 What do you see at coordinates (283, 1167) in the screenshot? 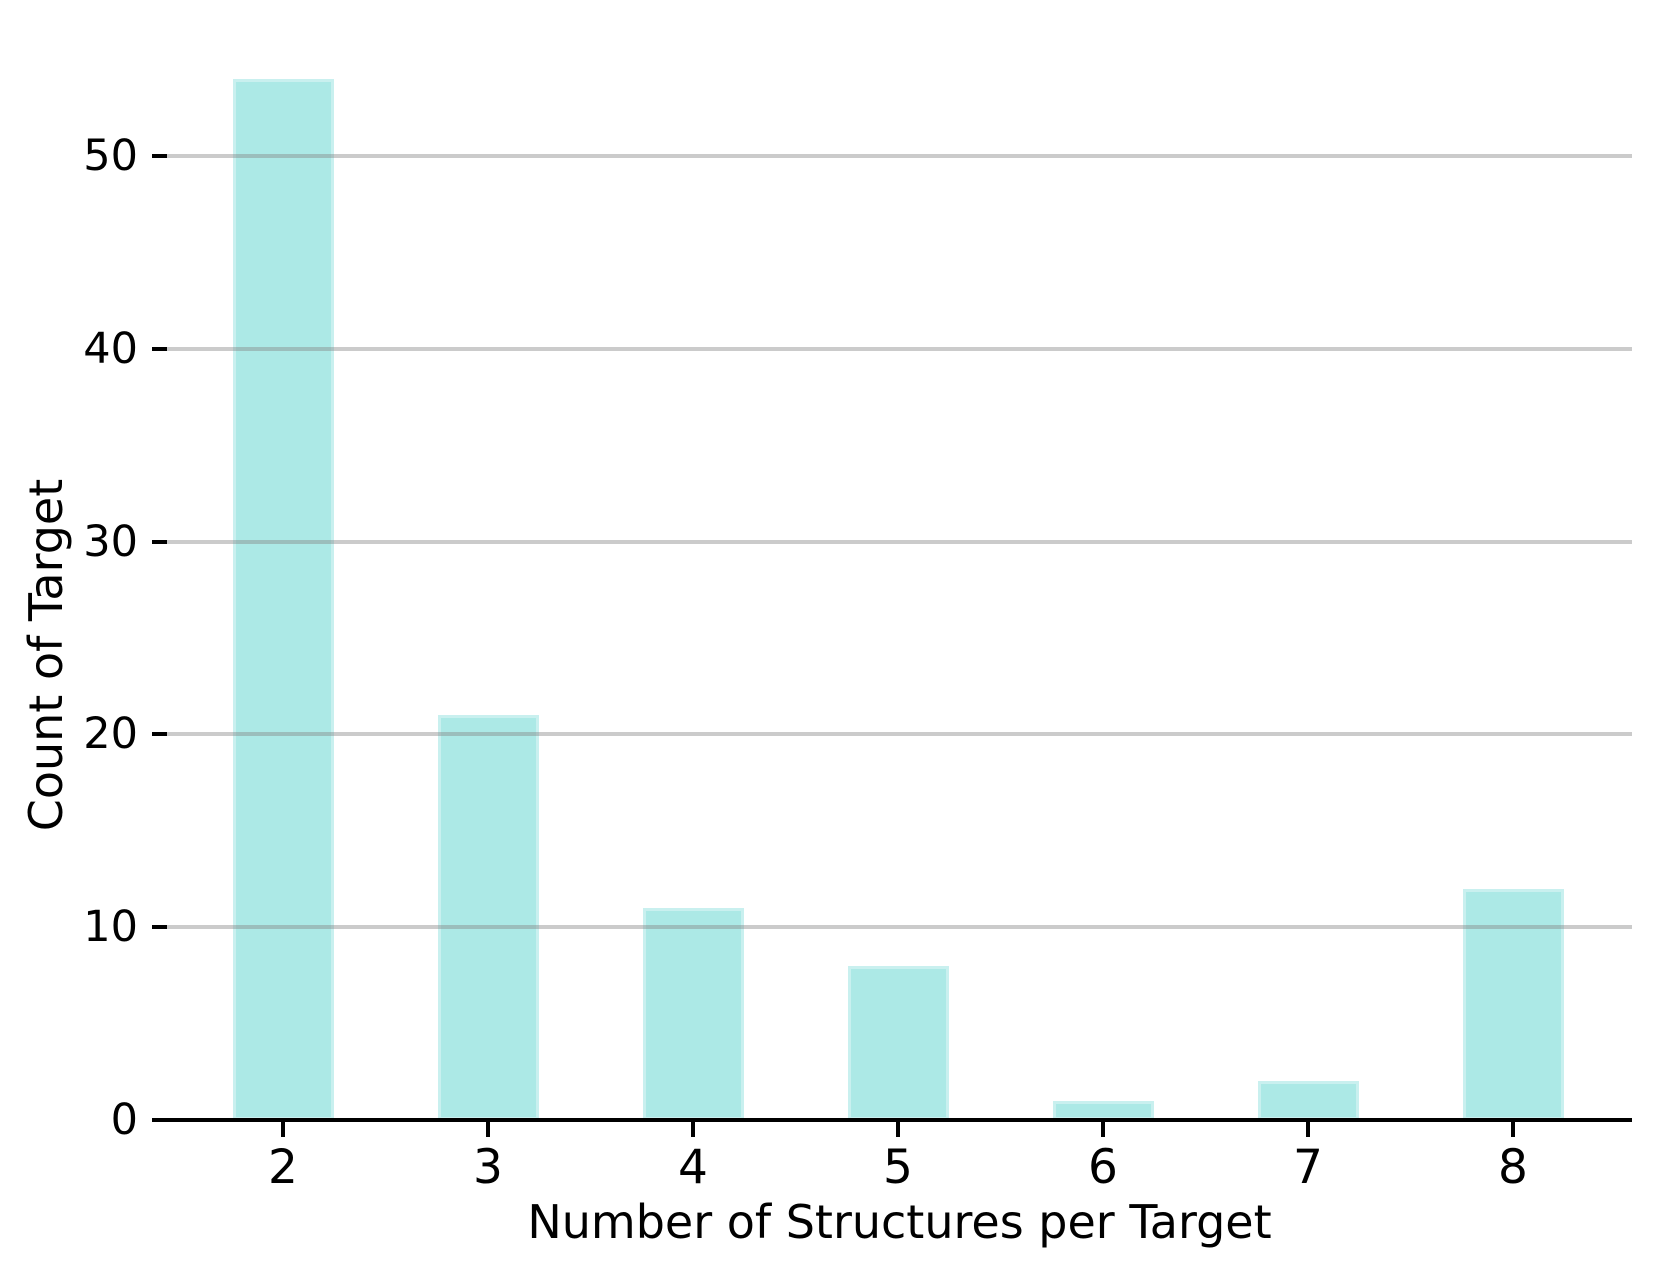
I see `x-tick-label: 2` at bounding box center [283, 1167].